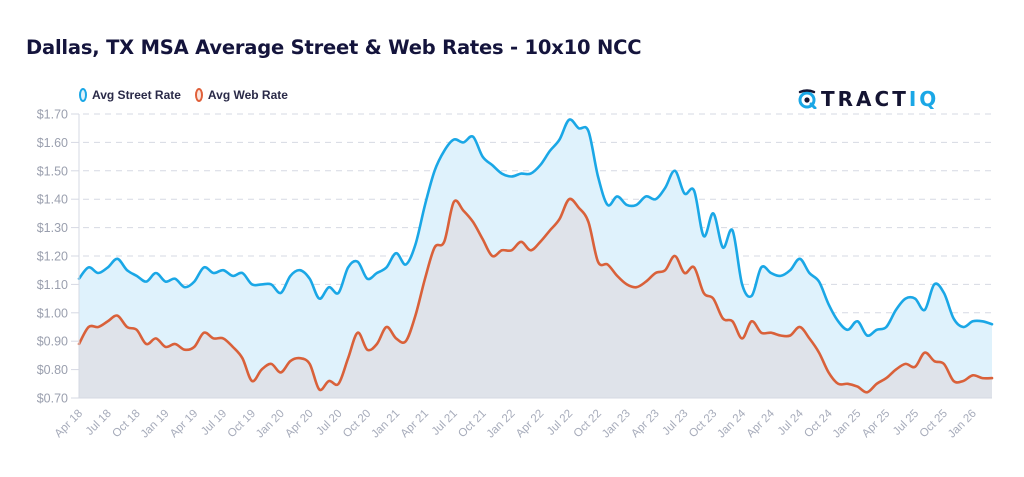 This screenshot has height=477, width=1024. What do you see at coordinates (214, 423) in the screenshot?
I see `x-tick-label: Jul 19` at bounding box center [214, 423].